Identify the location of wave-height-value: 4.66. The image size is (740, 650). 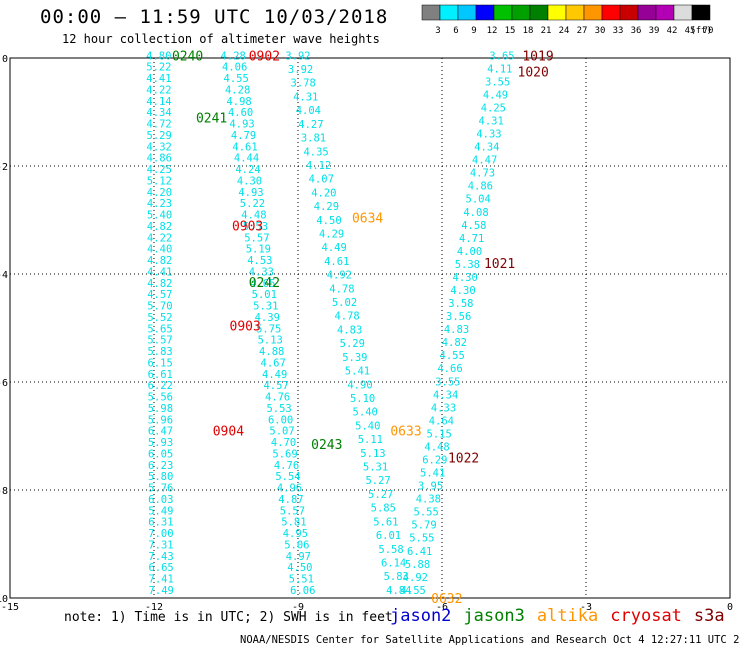
(449, 369).